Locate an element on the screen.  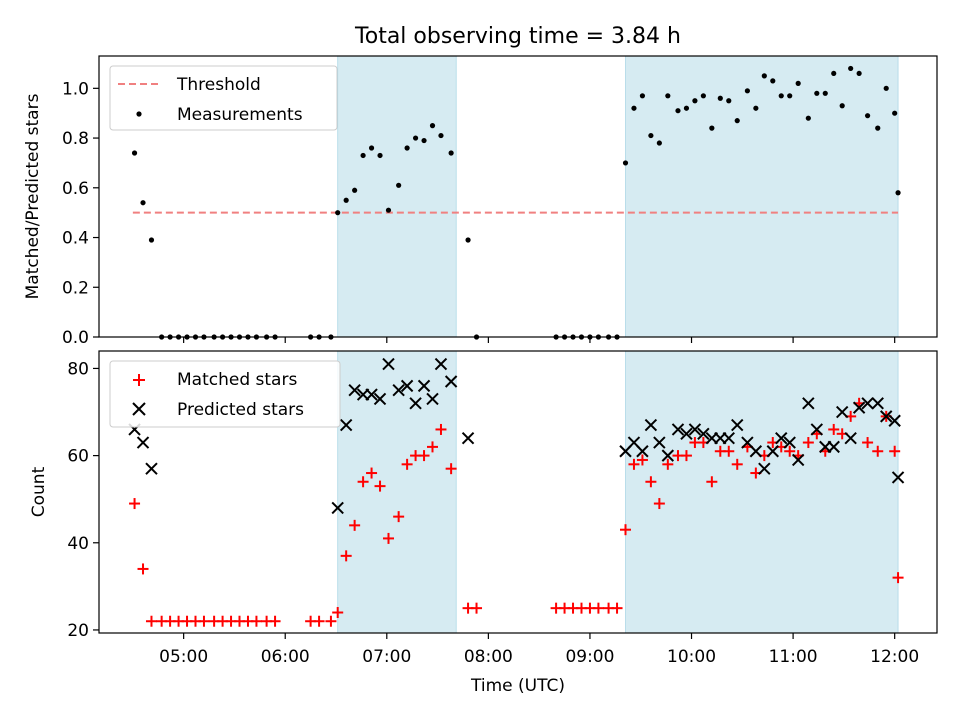
top-panel-title: Total observing time = 3.84 h is located at coordinates (517, 36).